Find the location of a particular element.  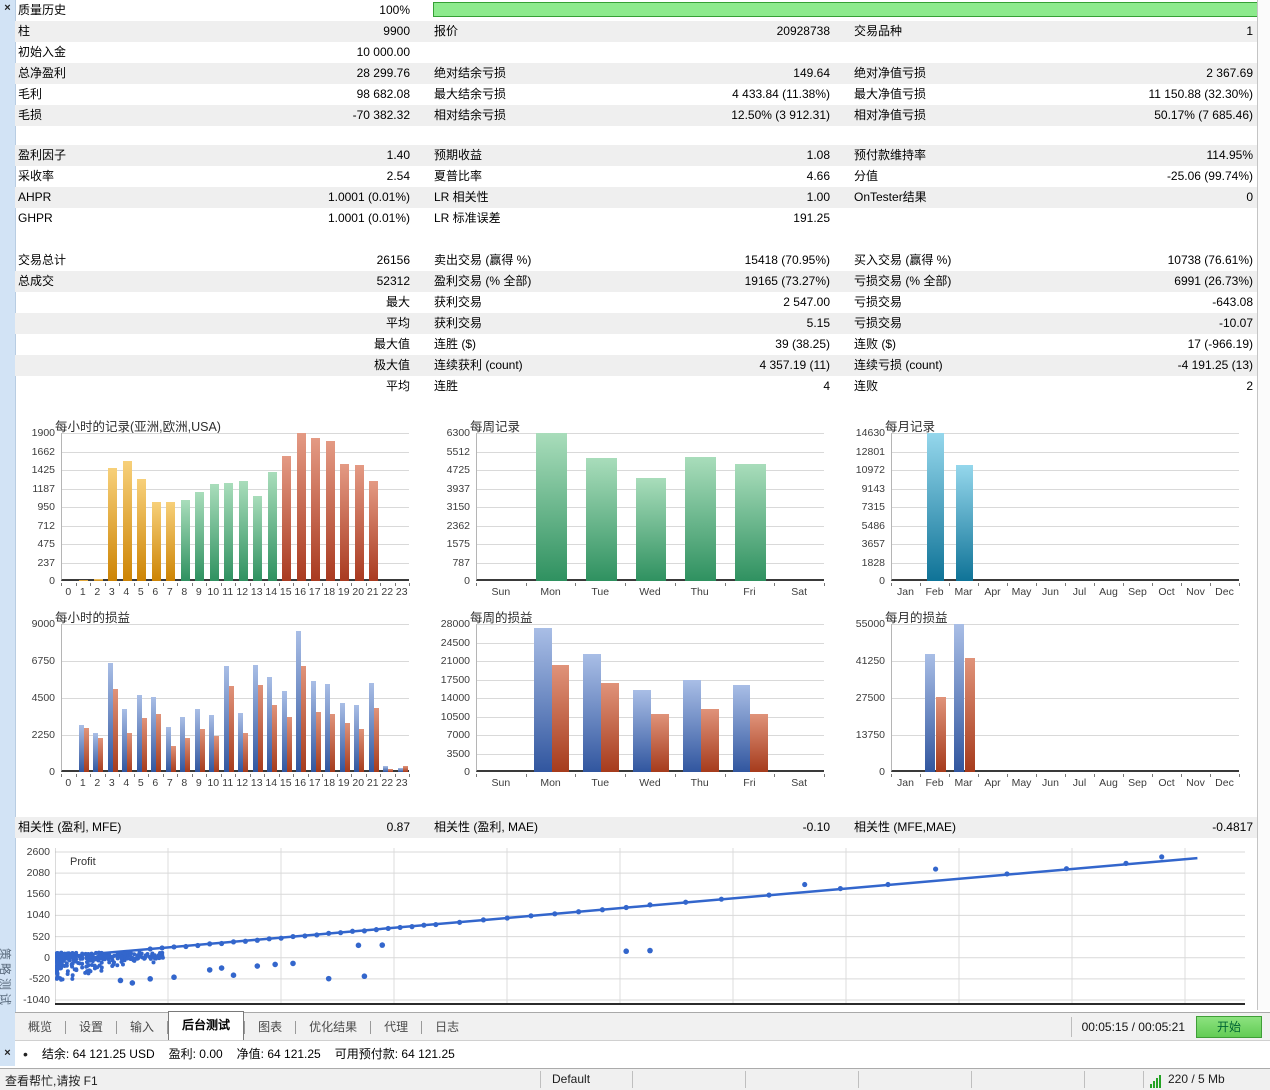

x-axis-tick-label: 19 is located at coordinates (343, 783).